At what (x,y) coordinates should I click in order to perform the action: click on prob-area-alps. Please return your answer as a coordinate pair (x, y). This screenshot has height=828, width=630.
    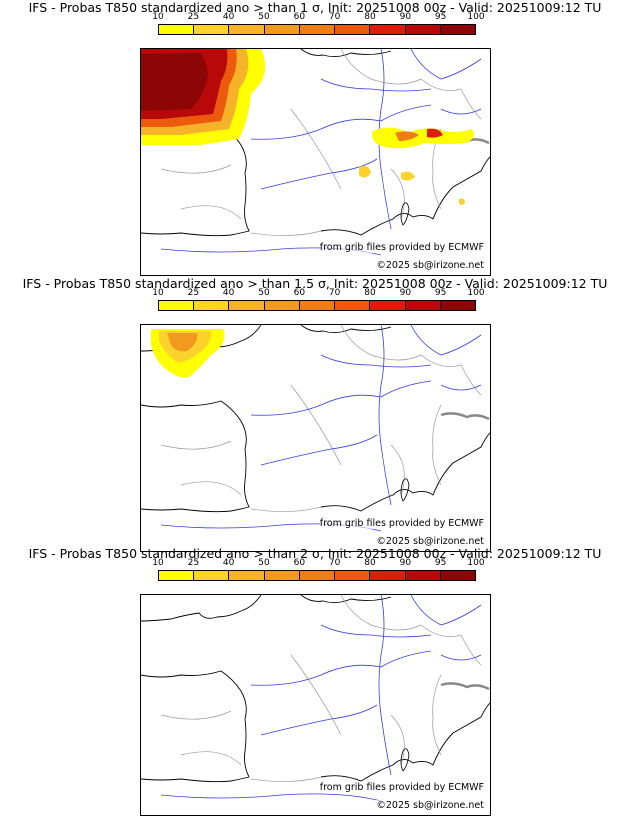
    Looking at the image, I should click on (423, 138).